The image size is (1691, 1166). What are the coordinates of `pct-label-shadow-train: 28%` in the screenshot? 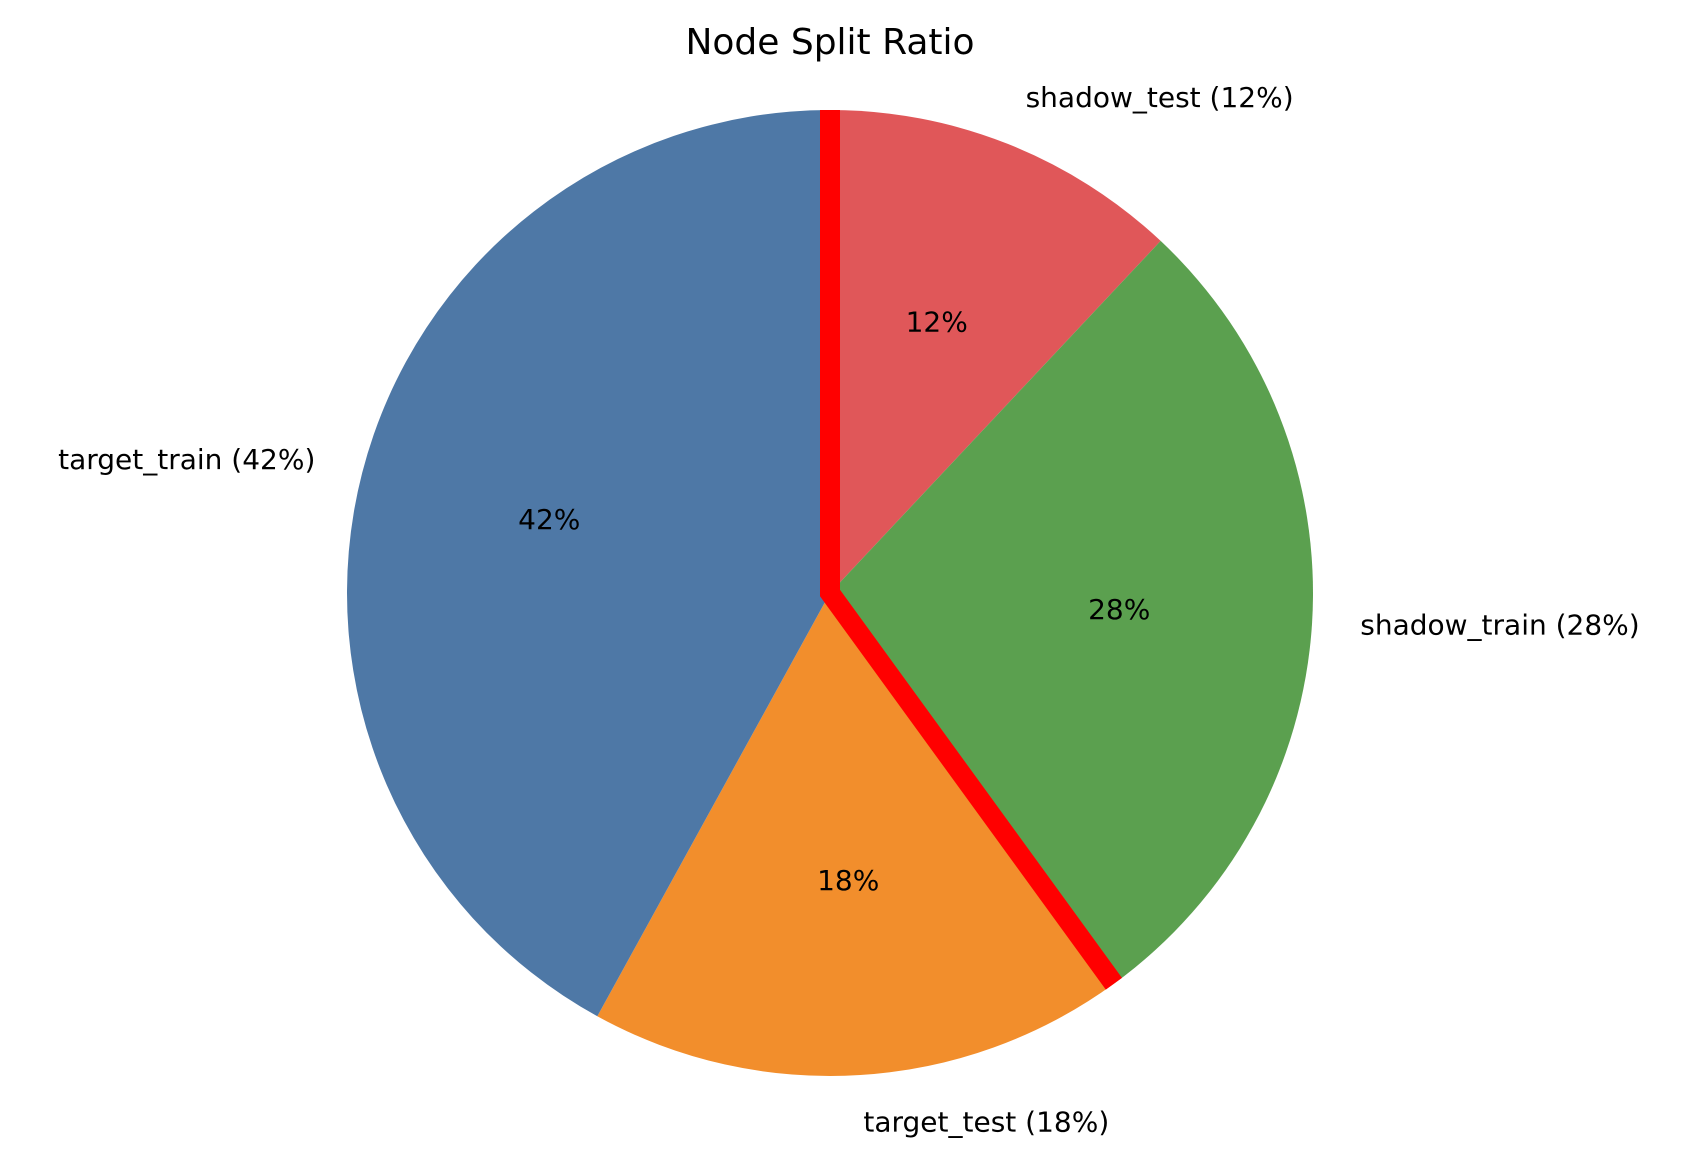 It's located at (1119, 609).